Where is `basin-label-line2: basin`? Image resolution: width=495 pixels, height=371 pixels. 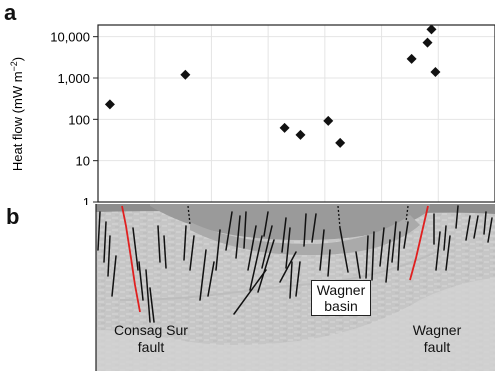
basin-label-line2: basin is located at coordinates (341, 306).